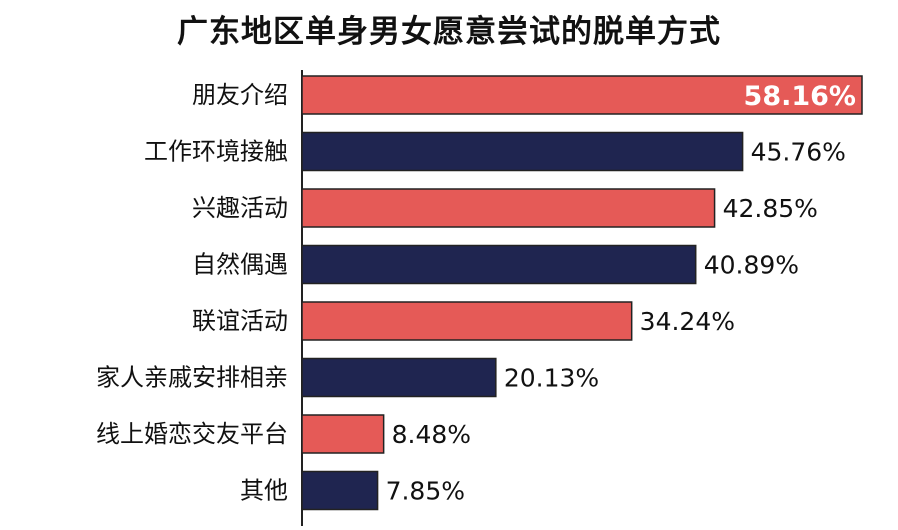 The image size is (898, 530). Describe the element at coordinates (240, 265) in the screenshot. I see `category-label-4: 自然偶遇` at that location.